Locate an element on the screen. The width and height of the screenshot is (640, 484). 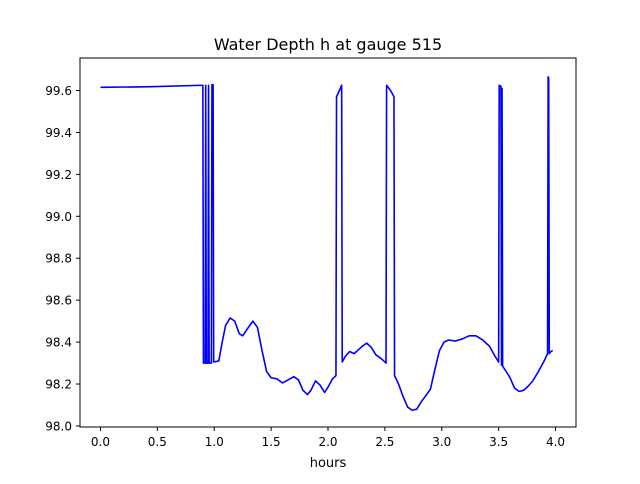
x-tick-label: 2.0 is located at coordinates (327, 442).